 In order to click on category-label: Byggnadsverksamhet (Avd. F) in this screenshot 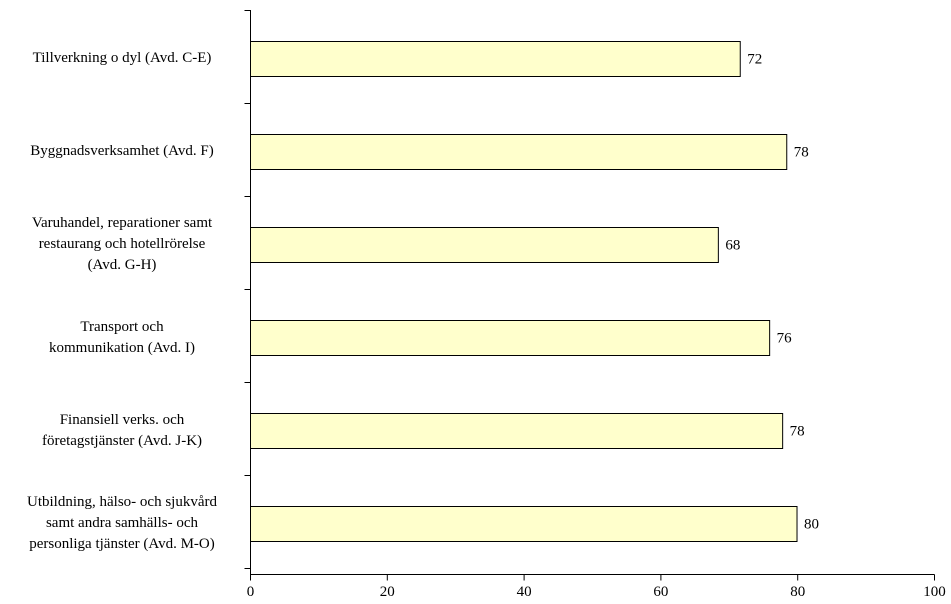, I will do `click(122, 151)`.